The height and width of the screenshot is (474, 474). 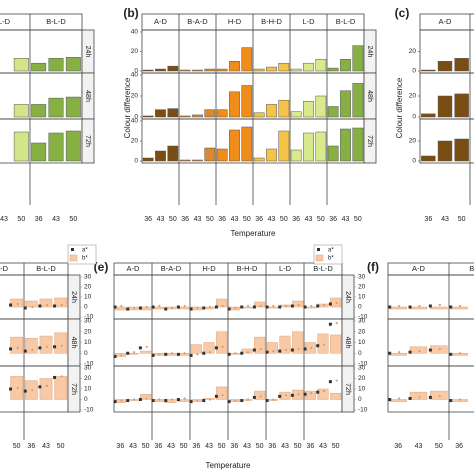 What do you see at coordinates (347, 343) in the screenshot?
I see `row-label: 48h` at bounding box center [347, 343].